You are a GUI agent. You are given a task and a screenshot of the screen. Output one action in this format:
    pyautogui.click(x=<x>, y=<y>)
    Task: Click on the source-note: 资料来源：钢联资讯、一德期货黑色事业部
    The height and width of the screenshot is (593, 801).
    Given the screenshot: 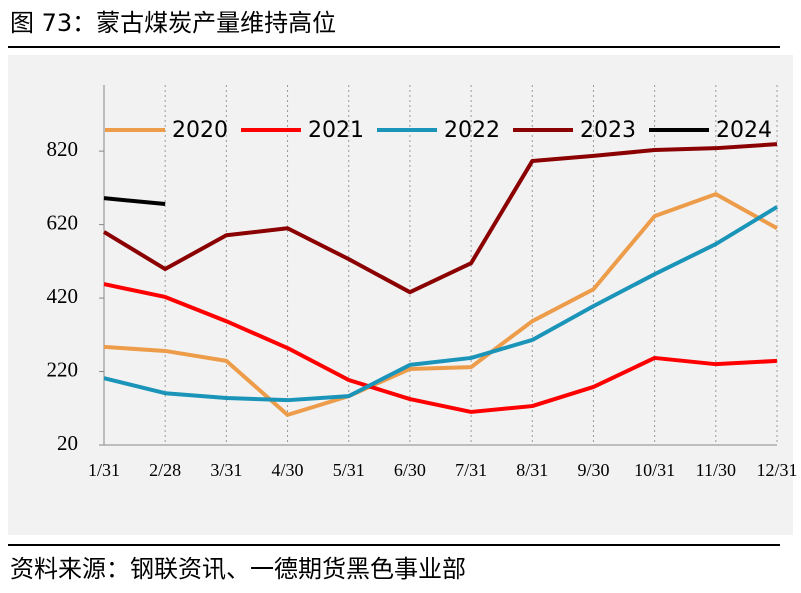 What is the action you would take?
    pyautogui.click(x=238, y=569)
    